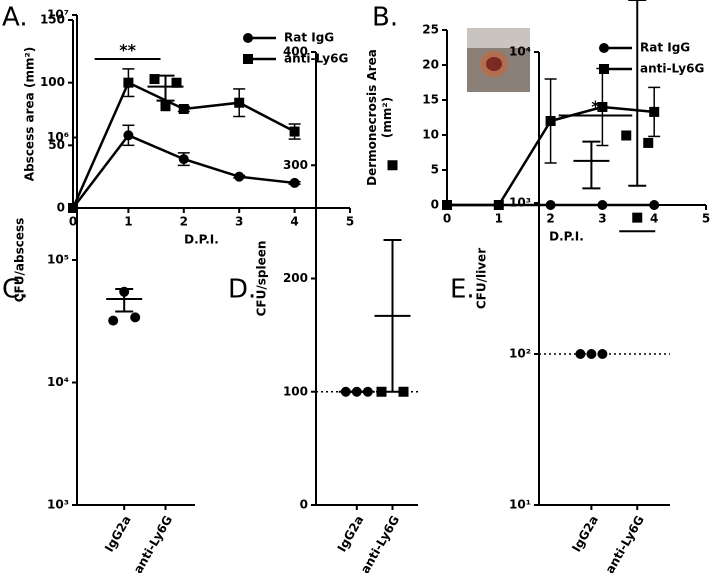 The height and width of the screenshot is (578, 714). I want to click on y-tick-label: 50, so click(56, 145).